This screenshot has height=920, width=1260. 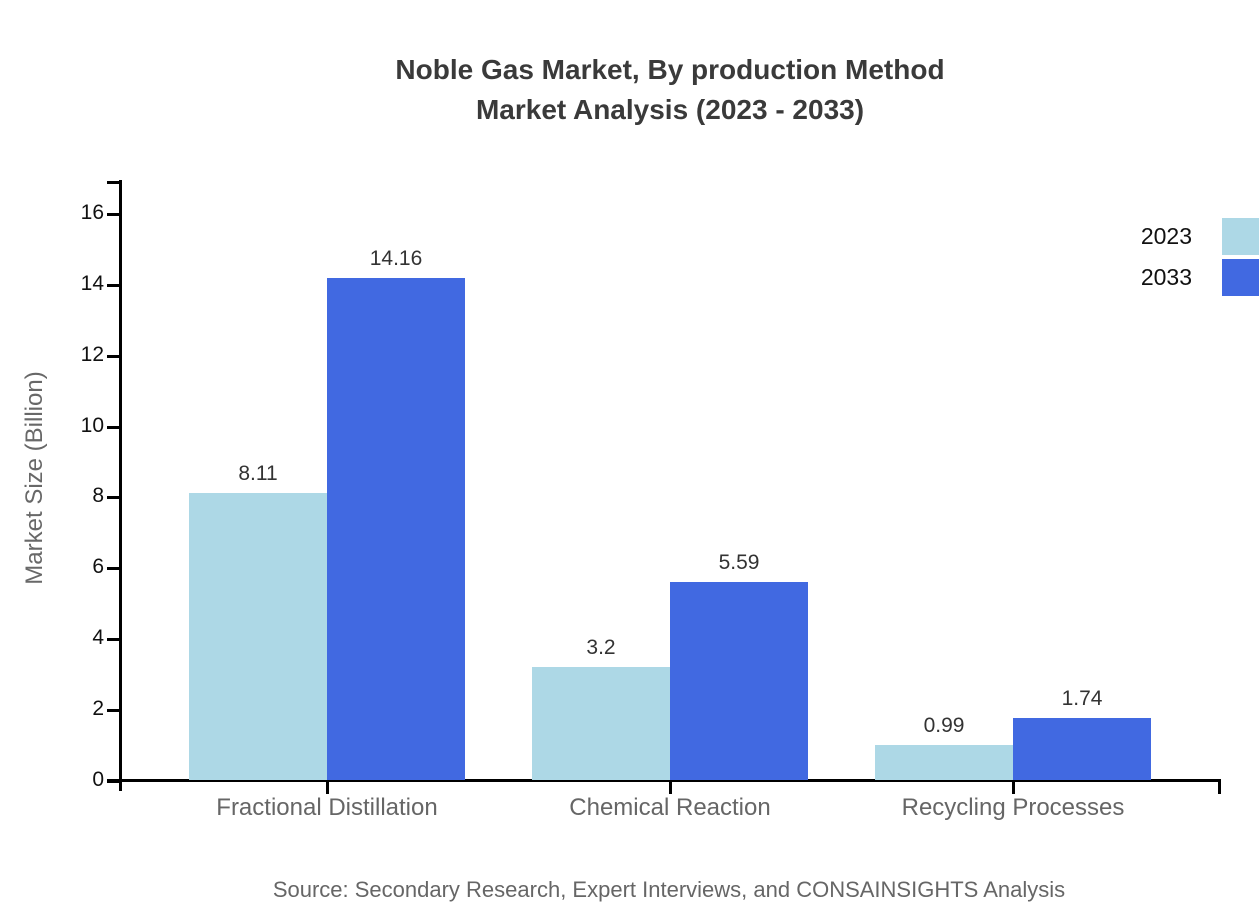 What do you see at coordinates (1200, 236) in the screenshot?
I see `legend-item: 2023` at bounding box center [1200, 236].